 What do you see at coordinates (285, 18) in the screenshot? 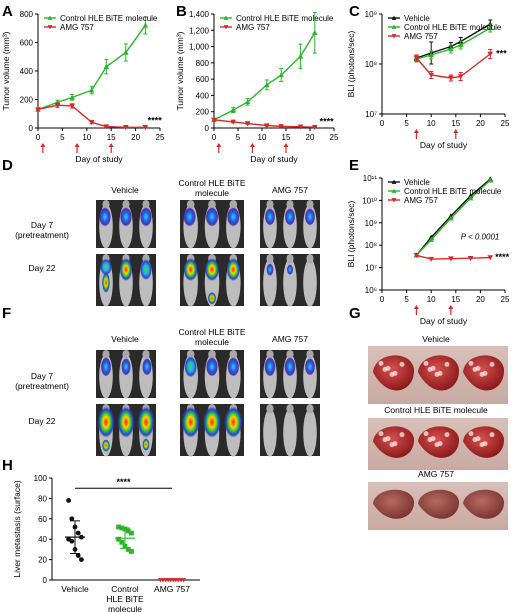
I see `legend-label: Control HLE BiTE molecule` at bounding box center [285, 18].